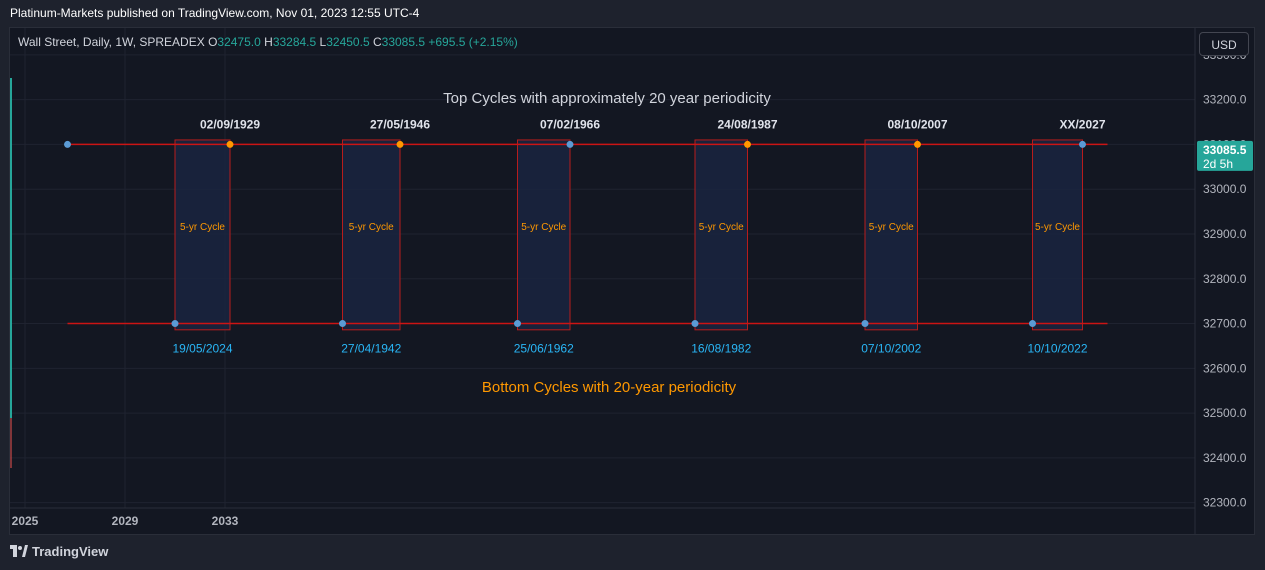  What do you see at coordinates (570, 124) in the screenshot?
I see `top-date-label: 07/02/1966` at bounding box center [570, 124].